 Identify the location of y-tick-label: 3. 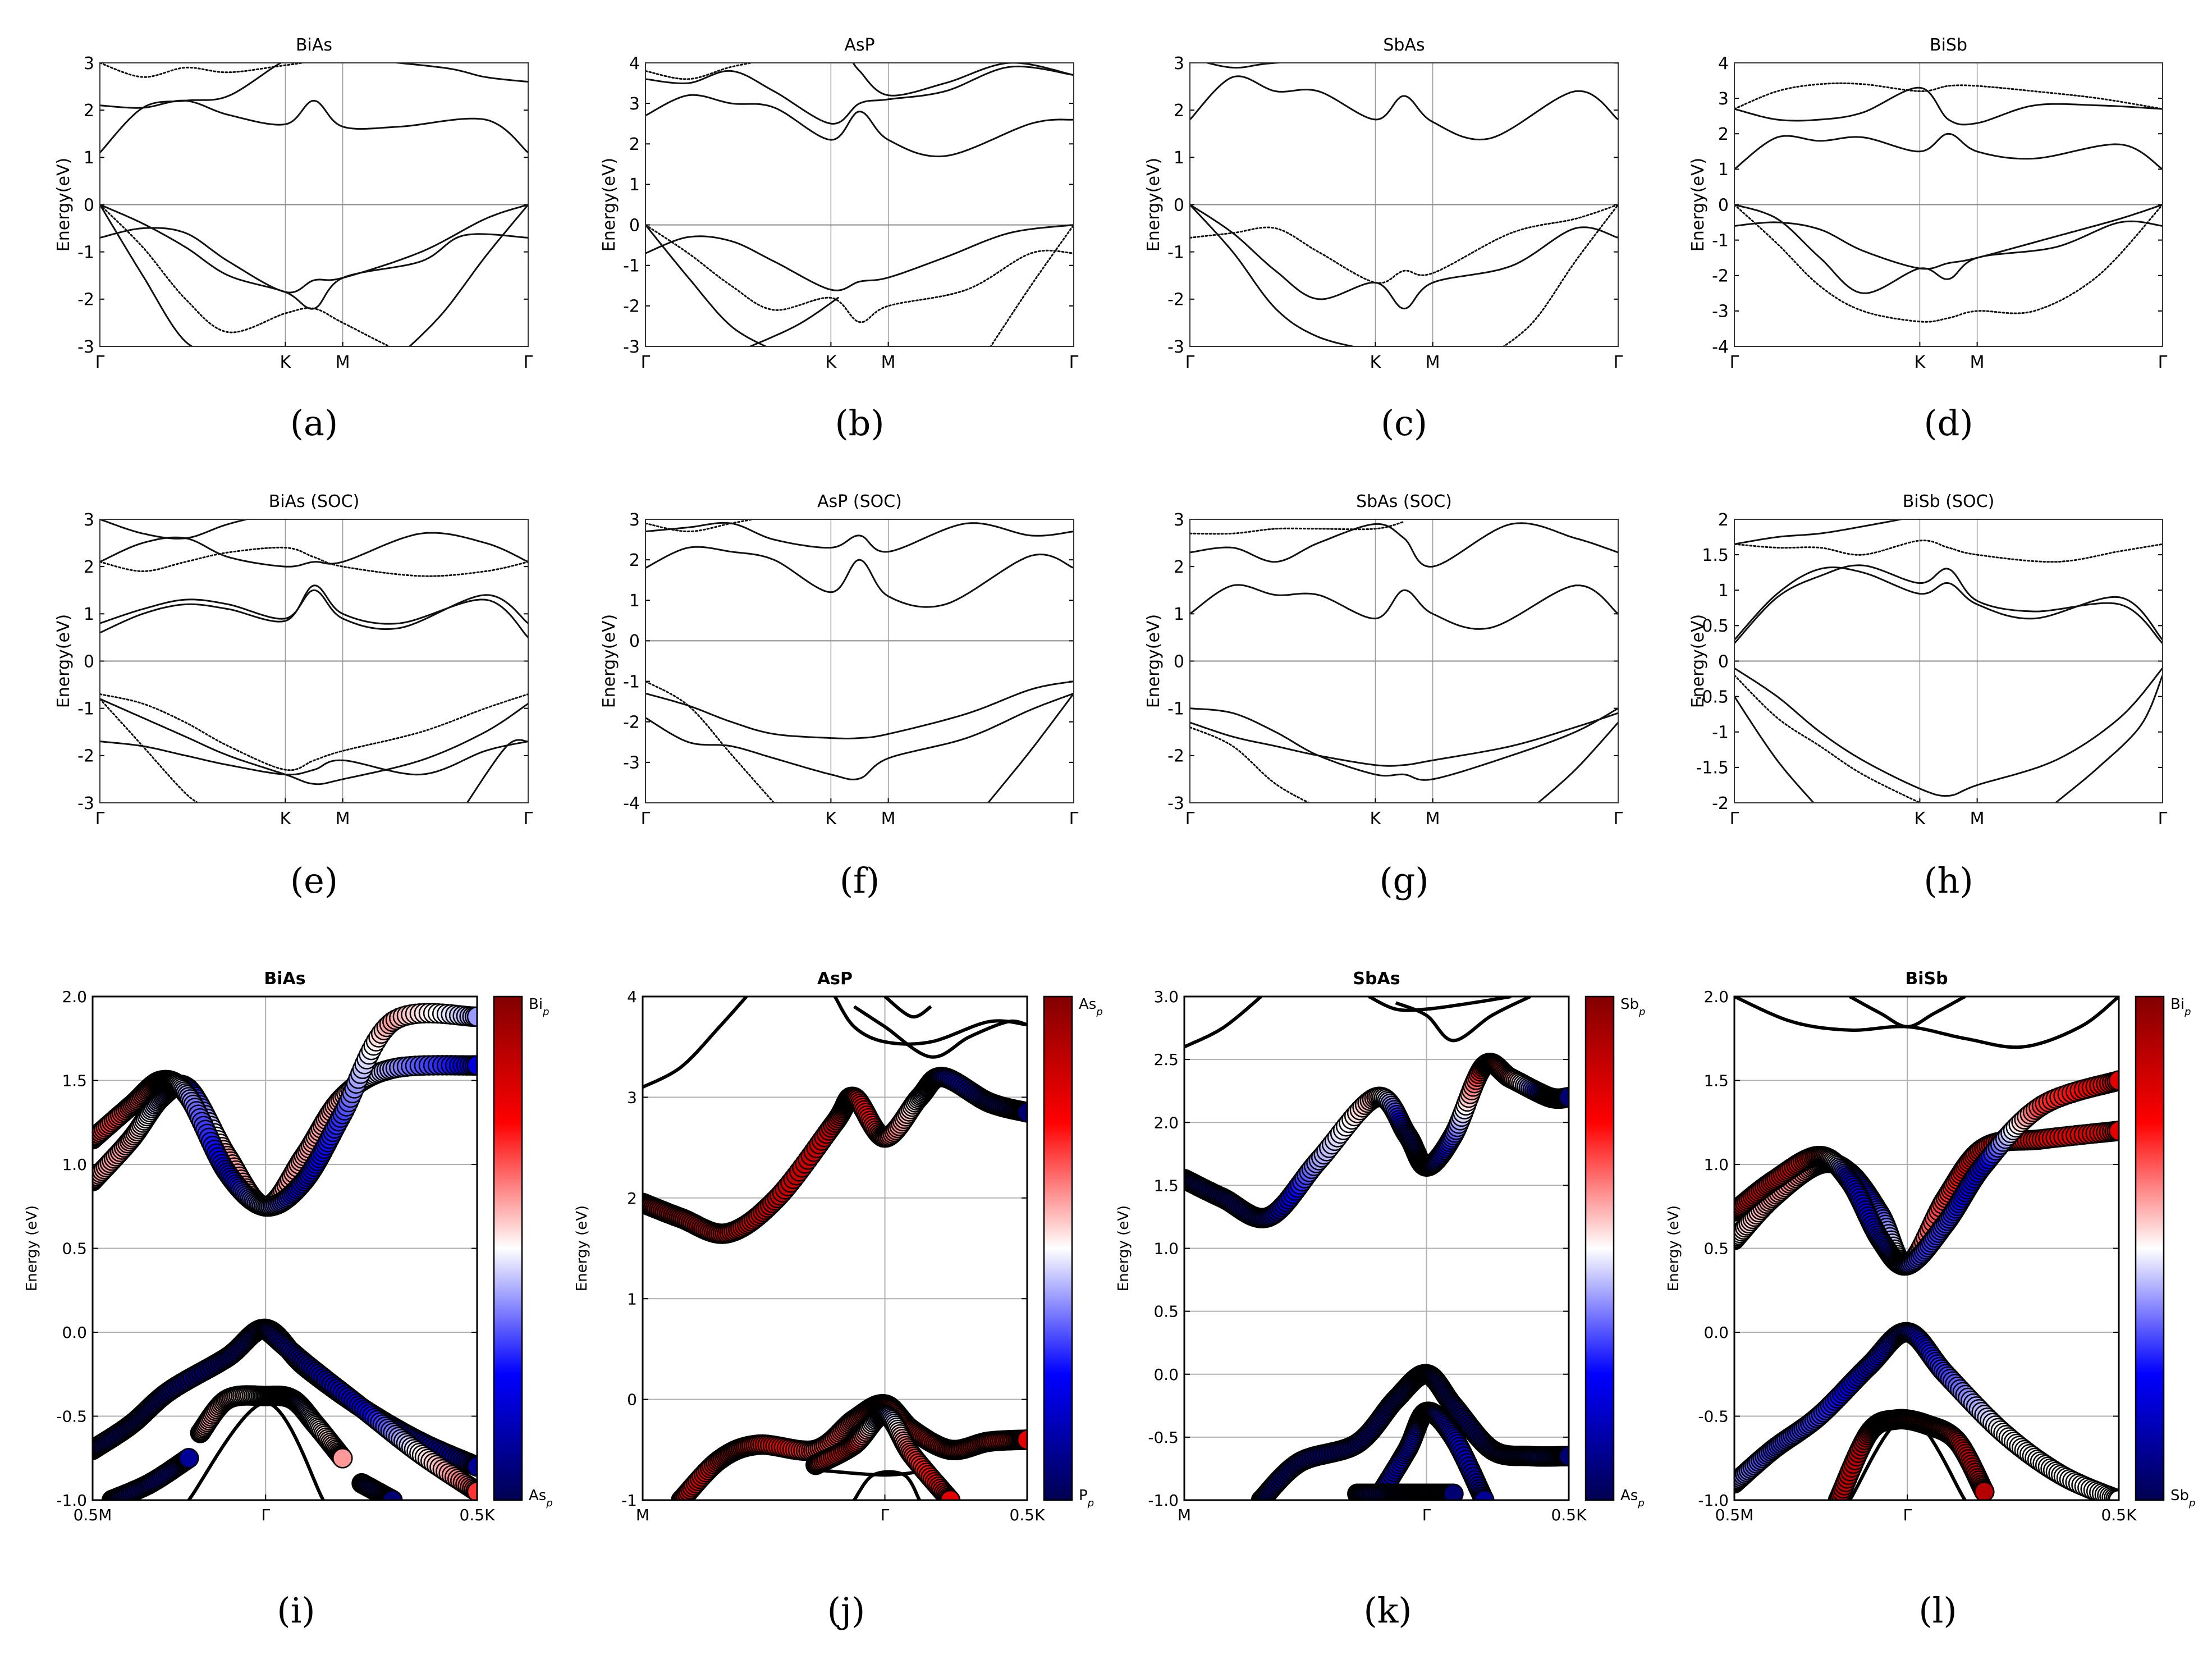
(632, 1097).